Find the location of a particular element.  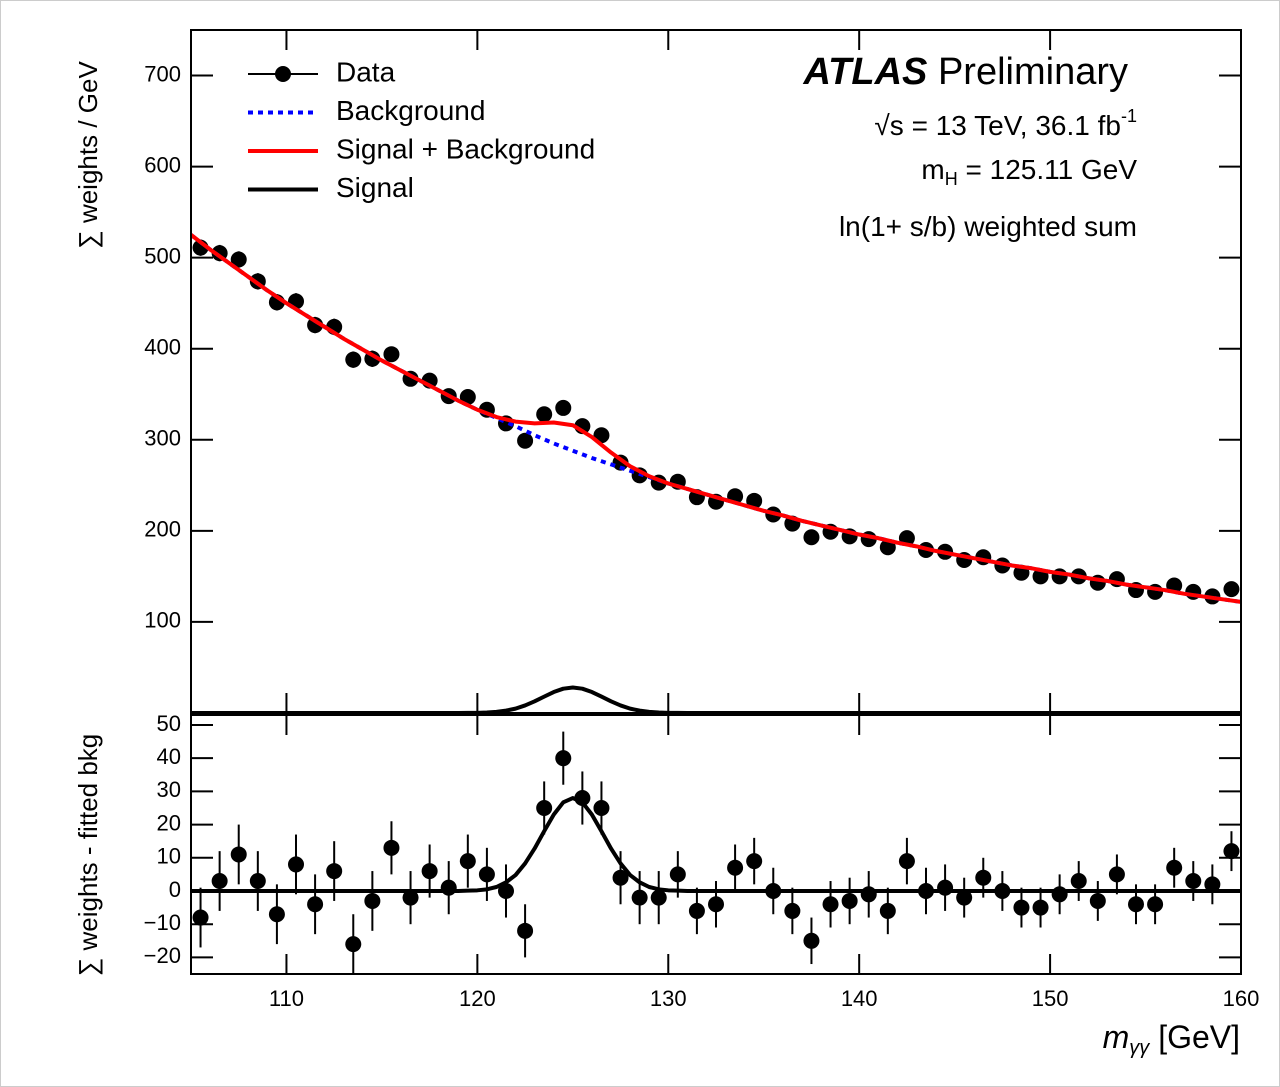

annotation-part: ATLAS is located at coordinates (865, 72).